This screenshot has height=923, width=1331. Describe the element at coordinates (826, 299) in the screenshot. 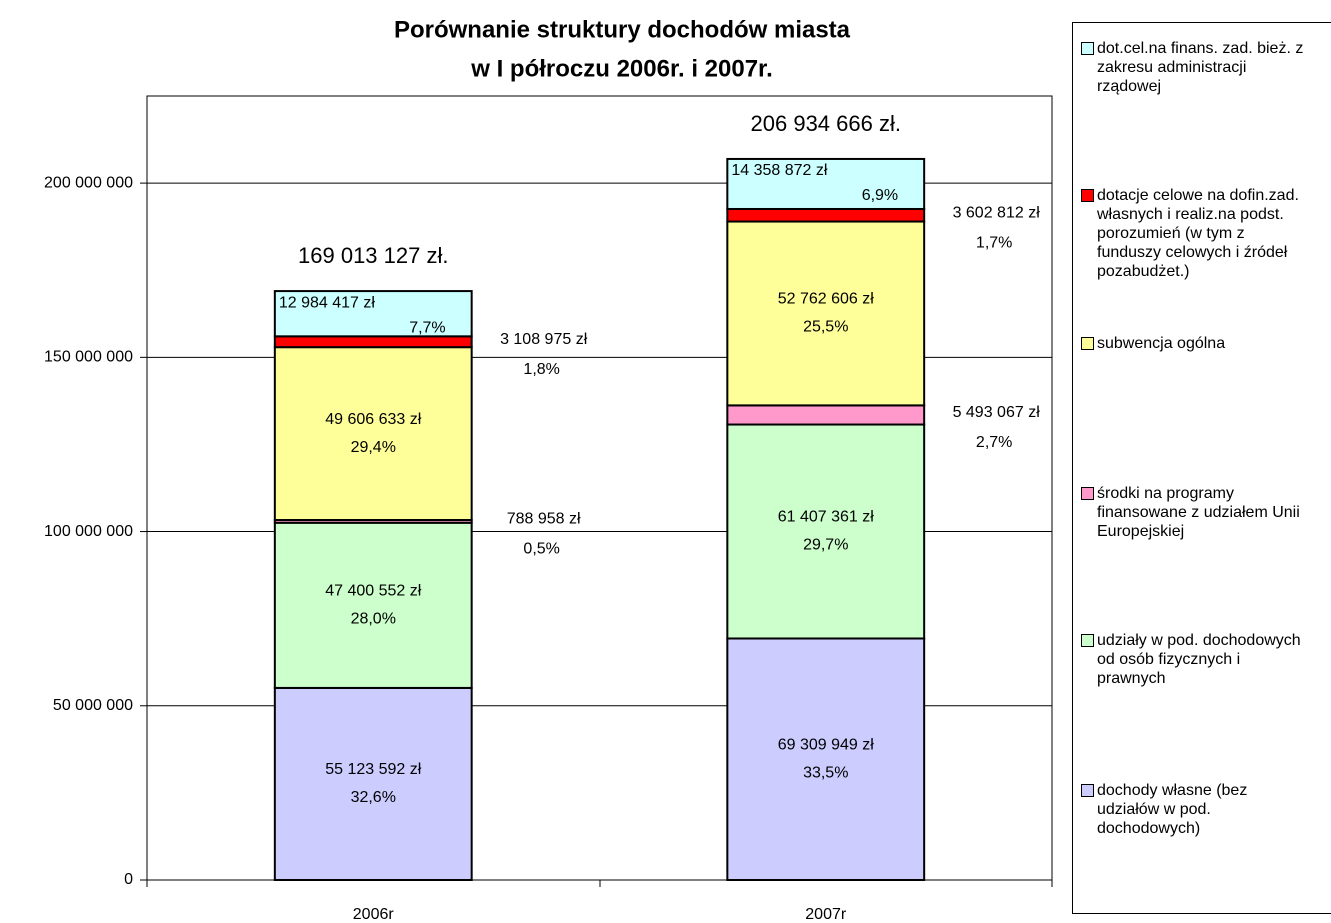

I see `data-label: 52 762 606 zł` at that location.